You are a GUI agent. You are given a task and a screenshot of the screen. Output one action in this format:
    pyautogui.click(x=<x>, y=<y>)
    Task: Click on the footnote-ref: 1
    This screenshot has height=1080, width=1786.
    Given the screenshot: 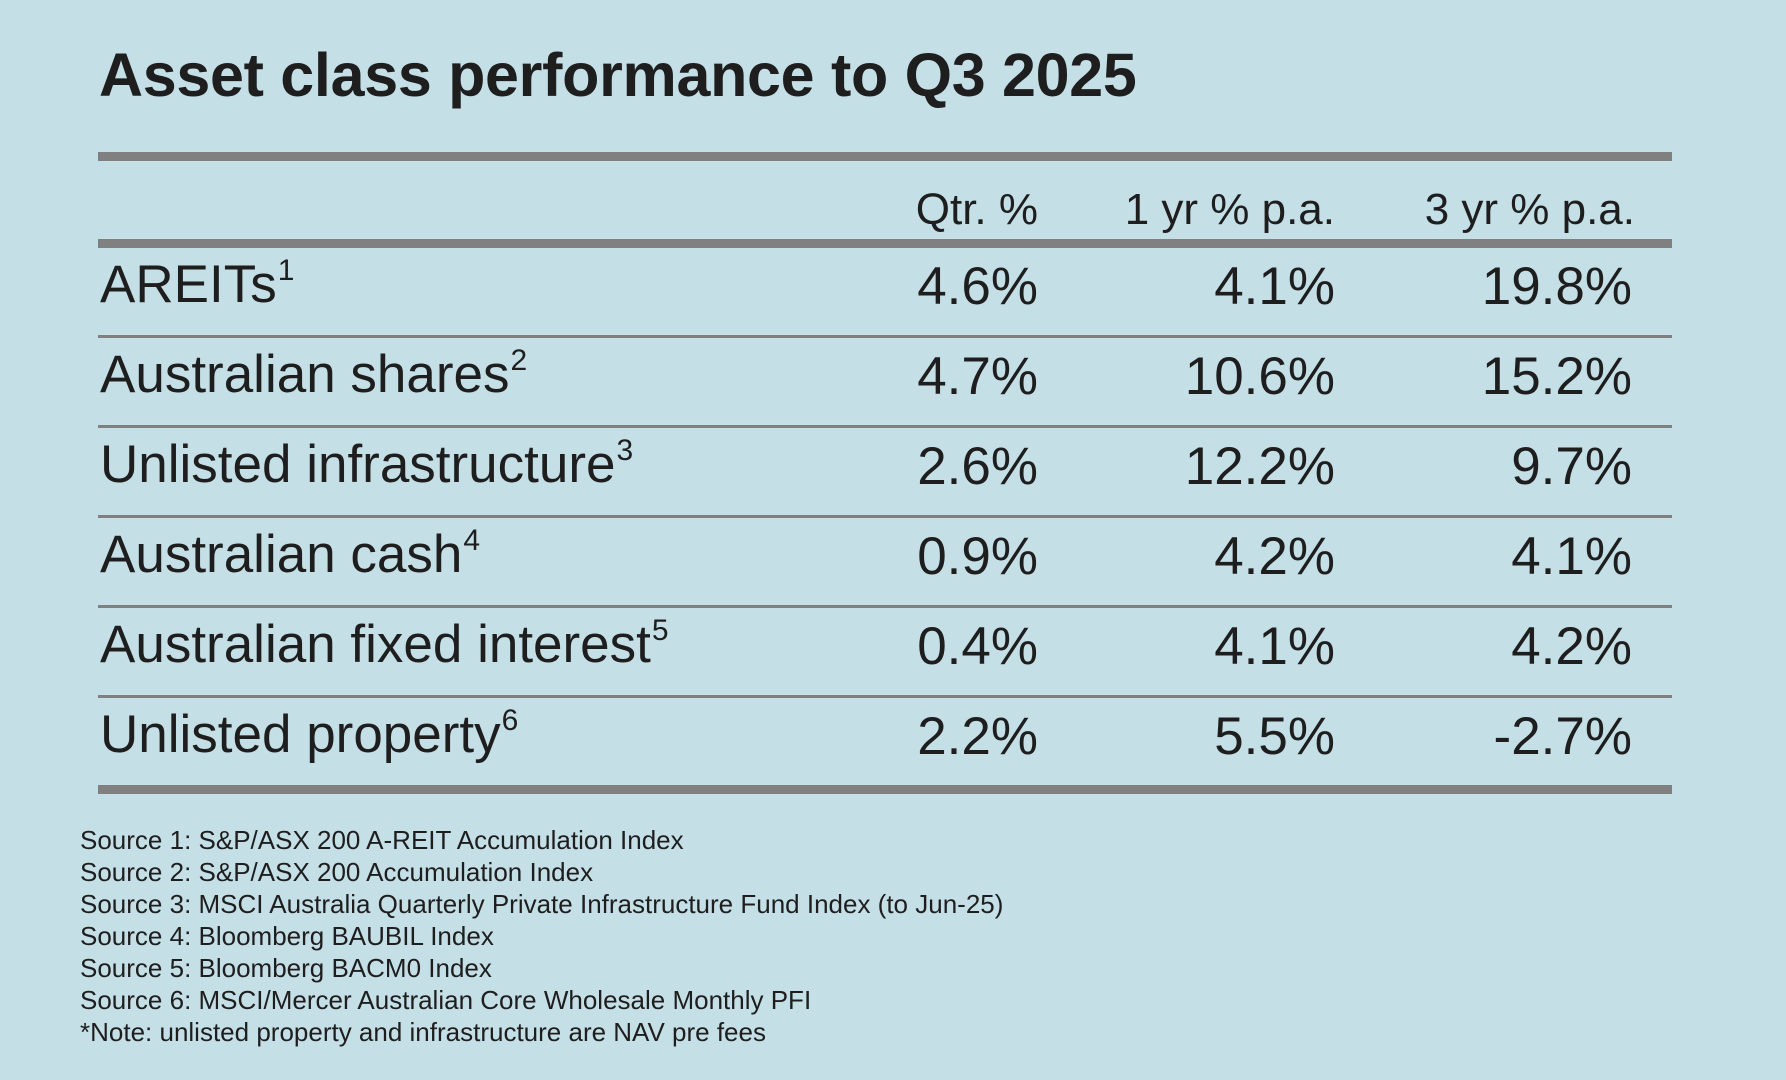 What is the action you would take?
    pyautogui.click(x=286, y=270)
    